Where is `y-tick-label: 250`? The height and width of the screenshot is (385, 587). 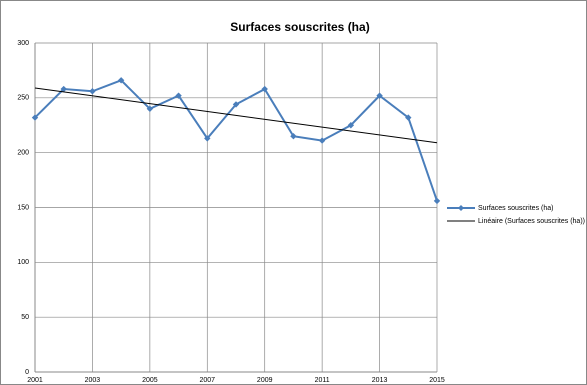
y-tick-label: 250 is located at coordinates (23, 98).